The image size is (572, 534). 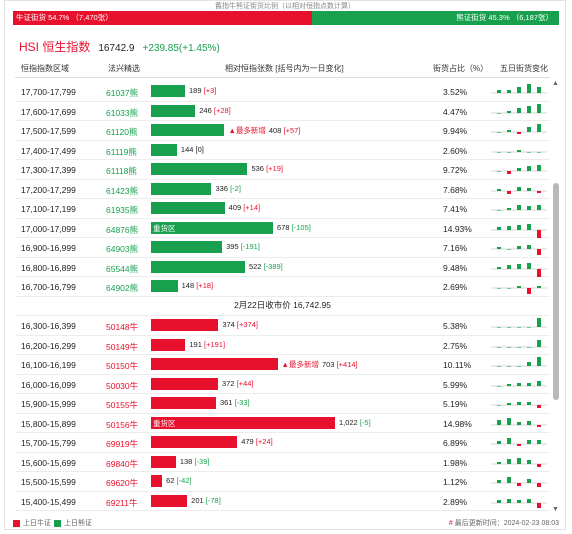 I want to click on contracts-value: 1,022 [-5], so click(x=355, y=422).